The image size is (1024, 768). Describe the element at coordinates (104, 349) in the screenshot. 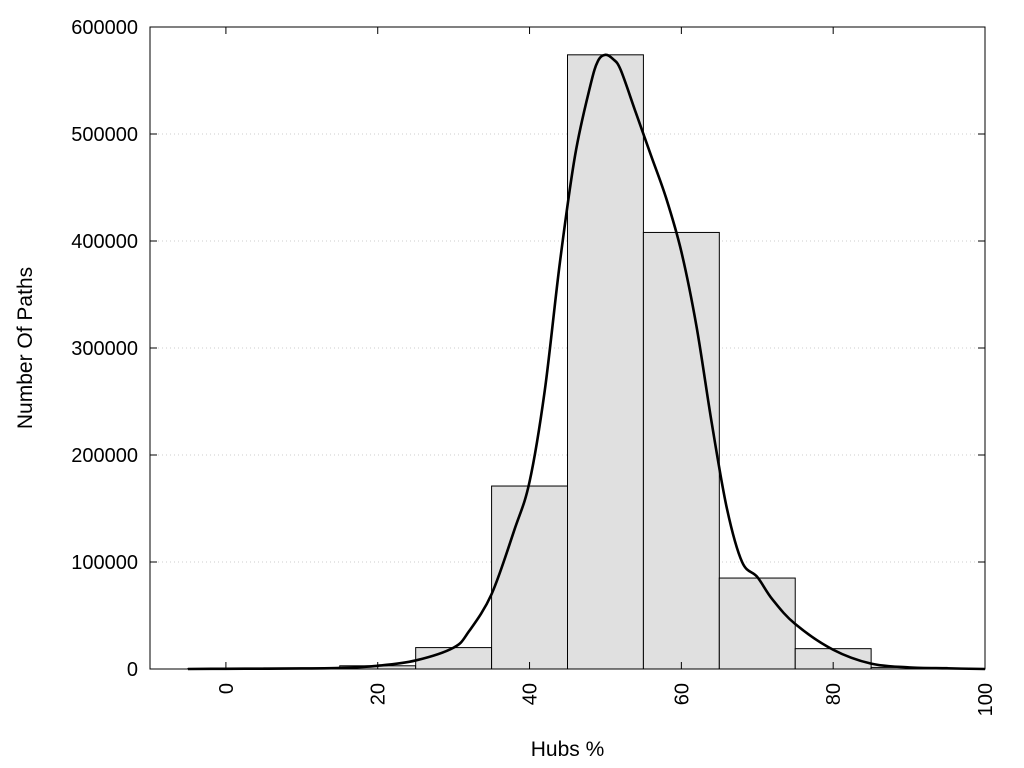

I see `y-tick-label: 300000` at that location.